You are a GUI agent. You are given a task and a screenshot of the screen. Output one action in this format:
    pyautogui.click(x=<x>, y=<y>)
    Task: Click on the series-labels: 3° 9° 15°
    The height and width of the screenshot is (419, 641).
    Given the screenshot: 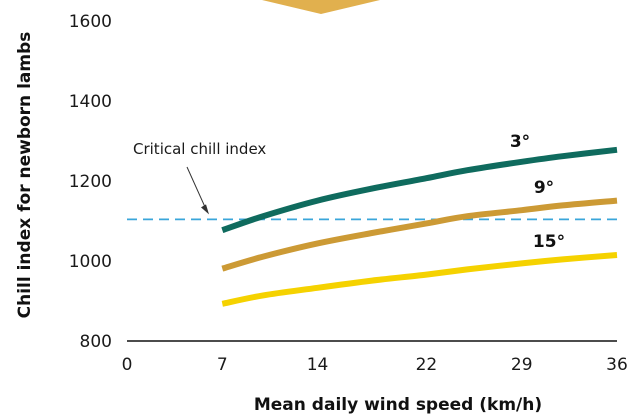 What is the action you would take?
    pyautogui.click(x=537, y=192)
    